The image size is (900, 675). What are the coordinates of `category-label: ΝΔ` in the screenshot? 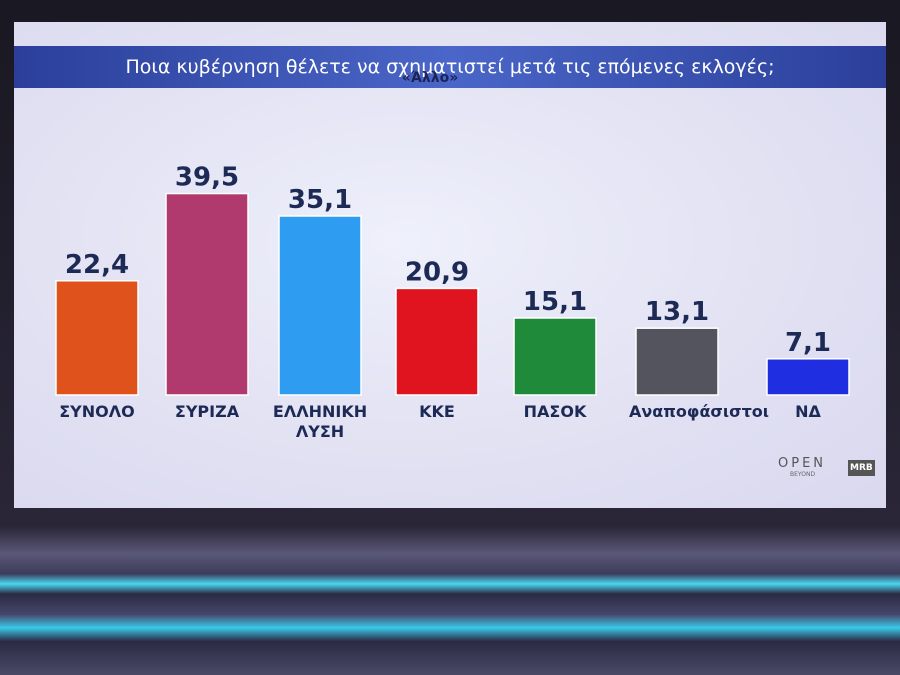 It's located at (808, 411).